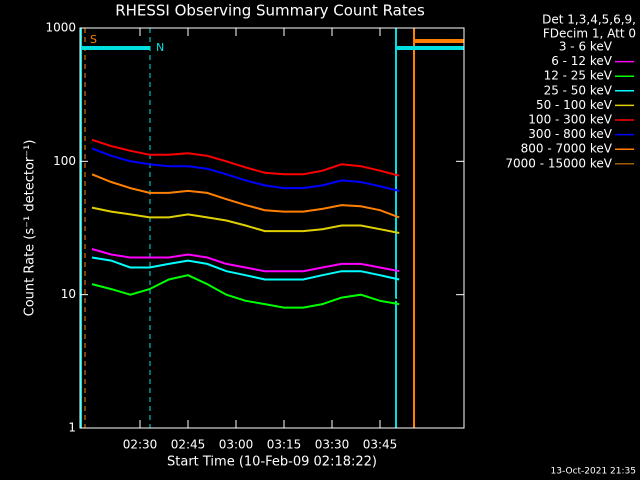  Describe the element at coordinates (567, 149) in the screenshot. I see `legend-label: 800 - 7000 keV` at that location.